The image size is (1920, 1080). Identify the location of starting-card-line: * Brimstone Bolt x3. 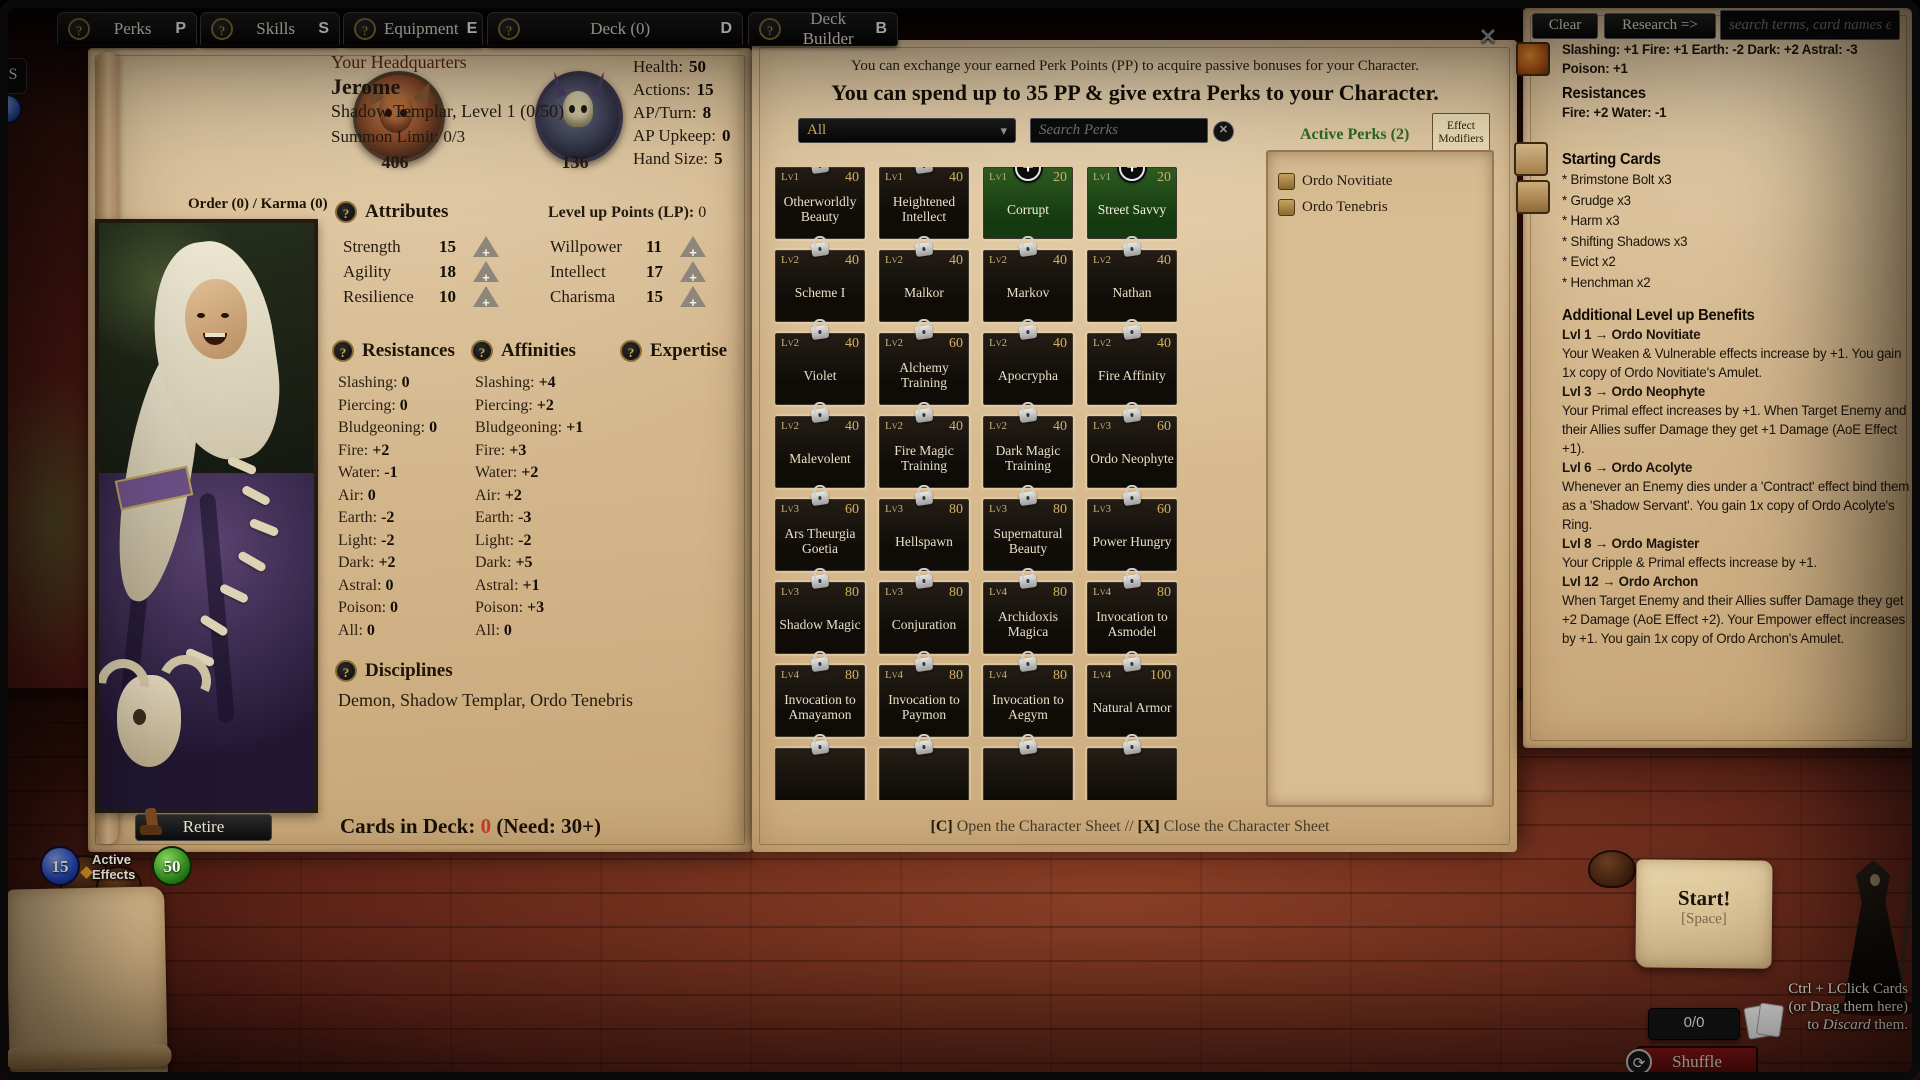
(1617, 179).